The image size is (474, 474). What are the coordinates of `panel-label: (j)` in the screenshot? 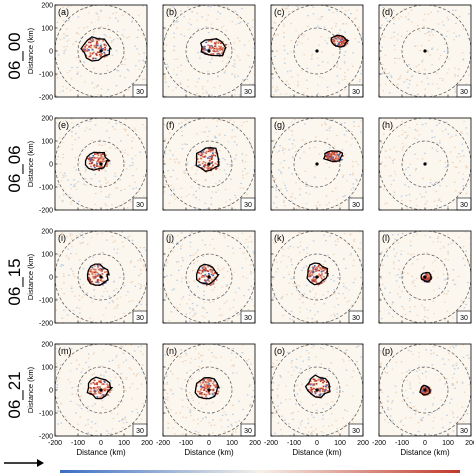 It's located at (170, 238).